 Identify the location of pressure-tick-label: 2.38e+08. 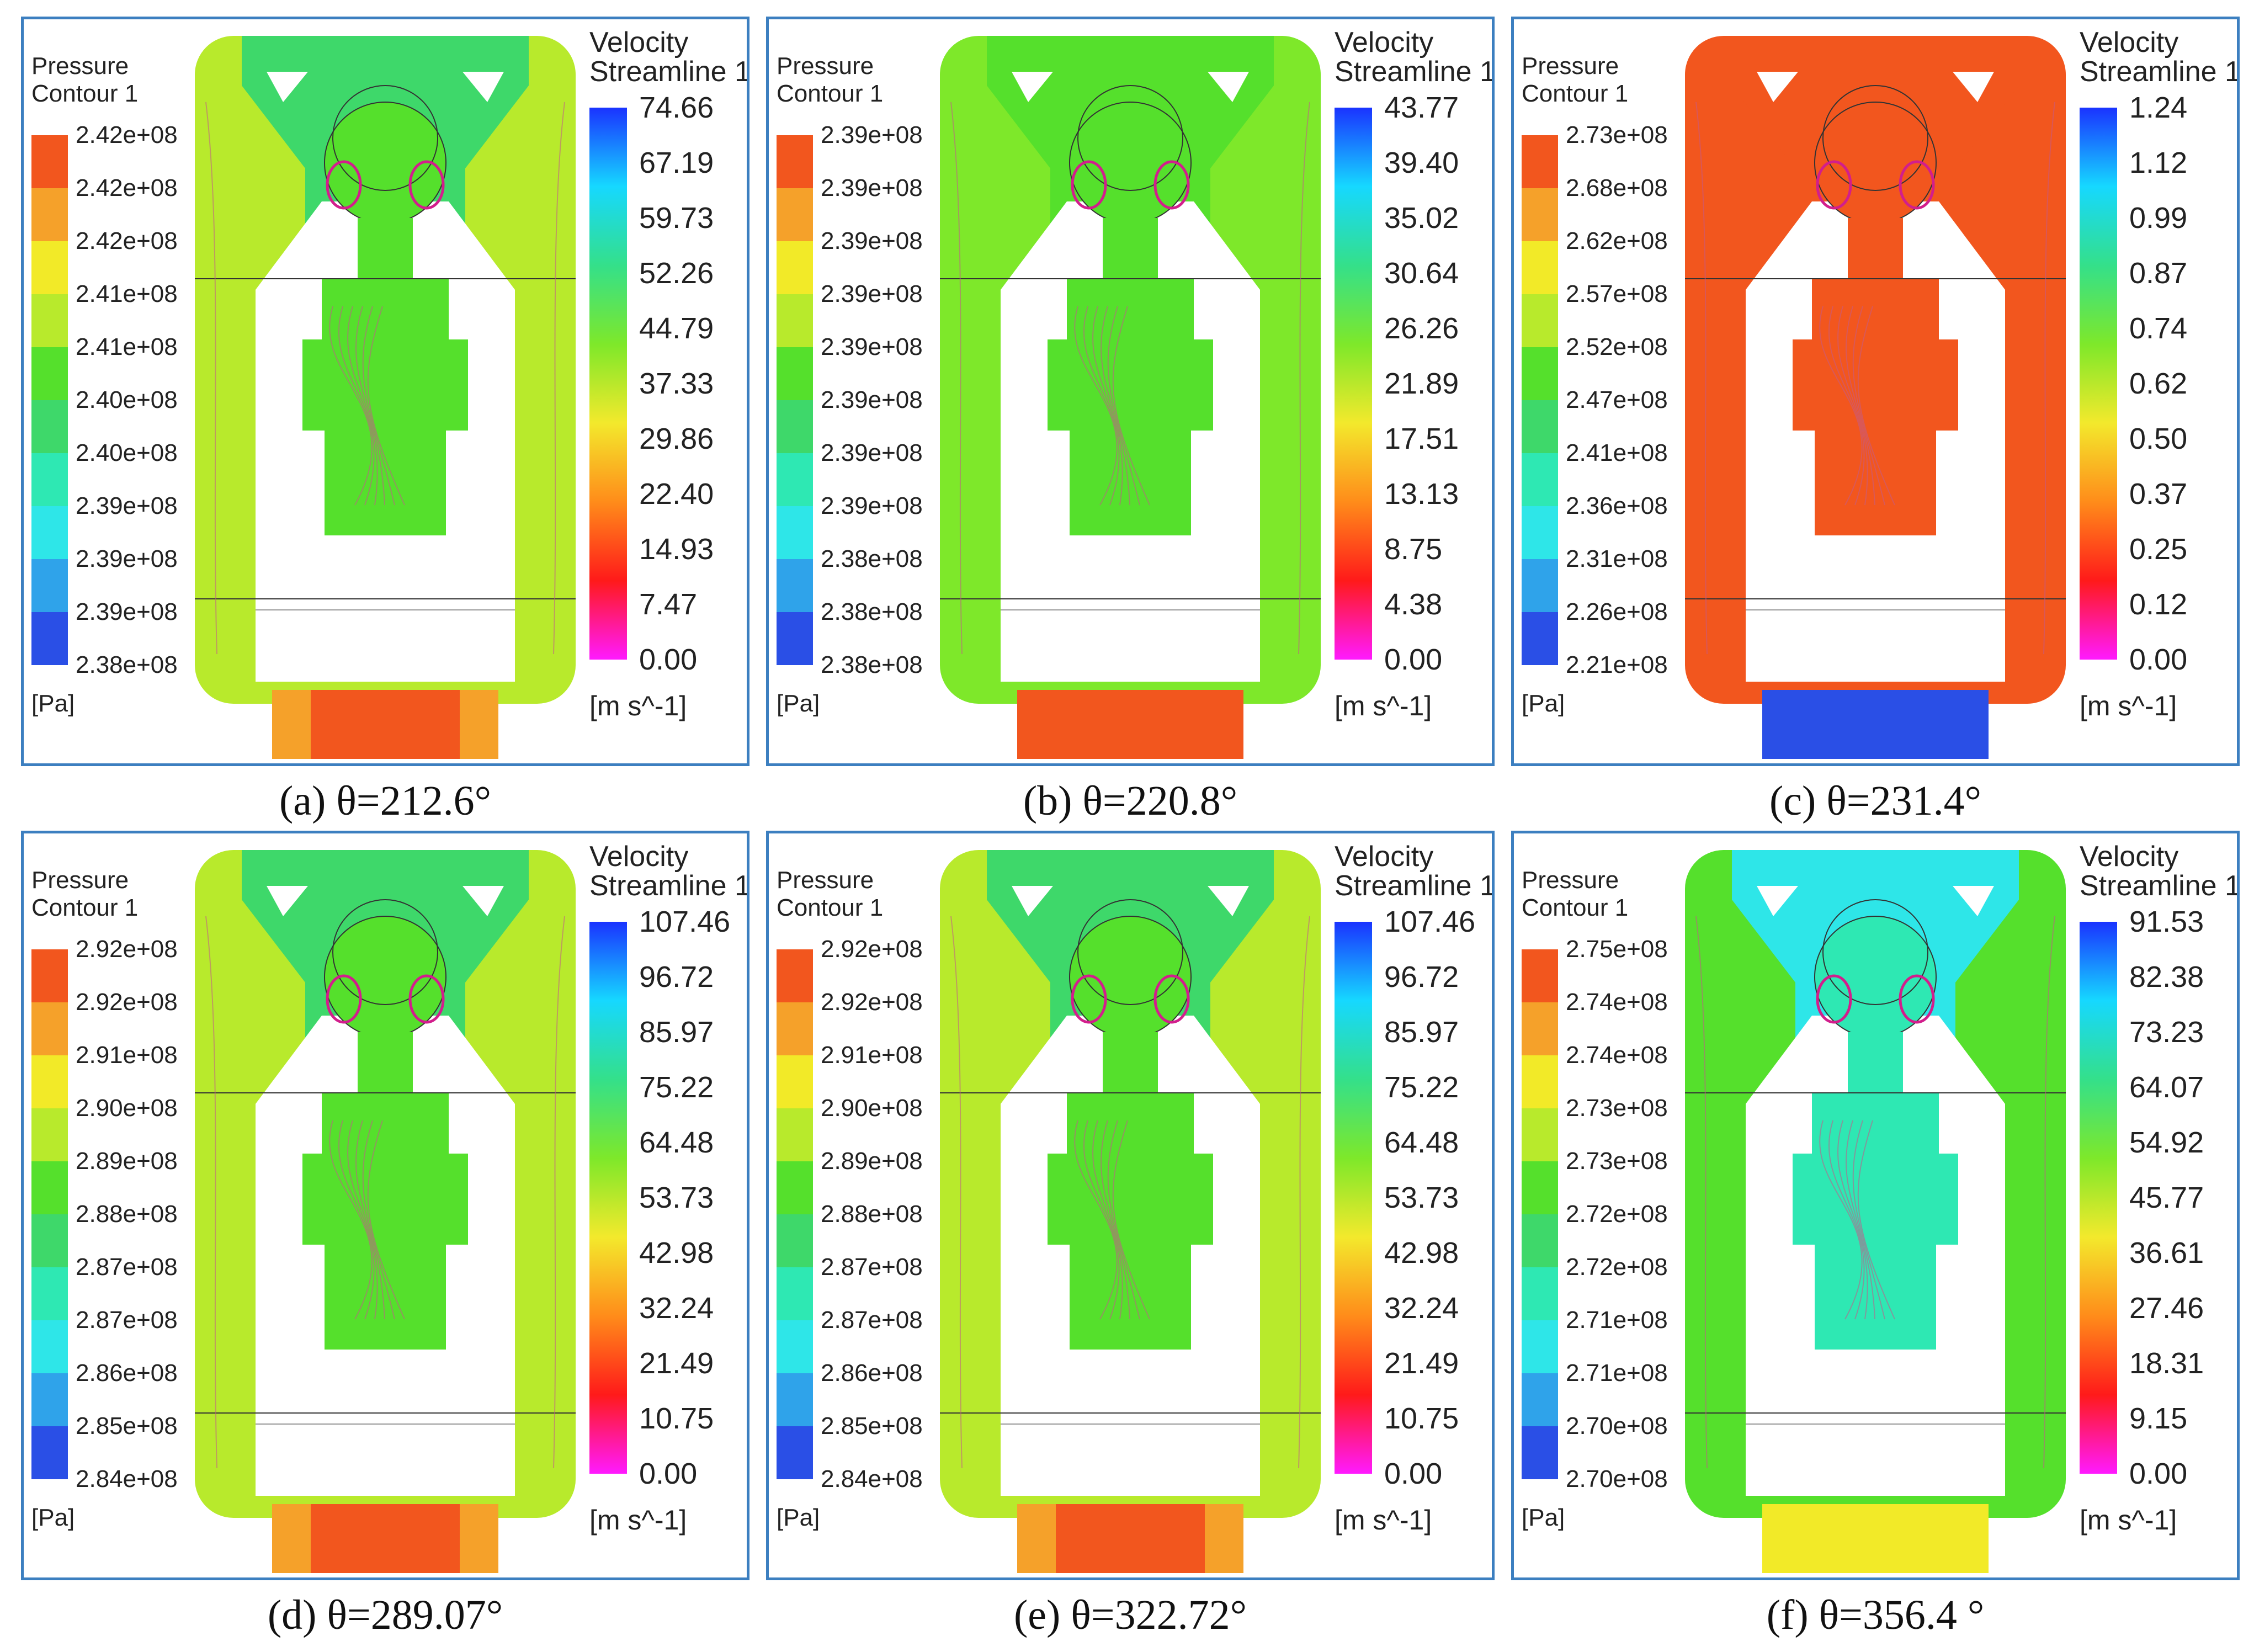
(872, 612).